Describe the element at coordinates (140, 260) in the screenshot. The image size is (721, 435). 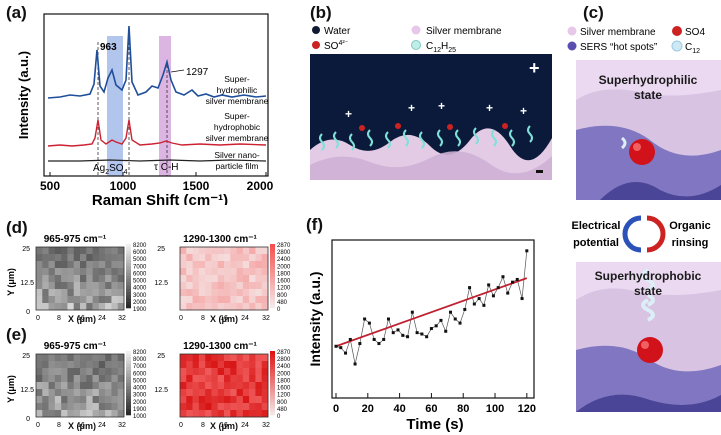
I see `colorbar-label: 5000` at that location.